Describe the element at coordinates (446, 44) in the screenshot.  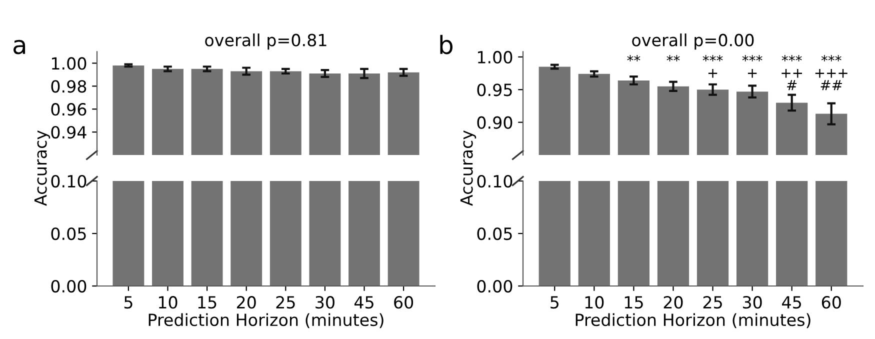
I see `text: b` at that location.